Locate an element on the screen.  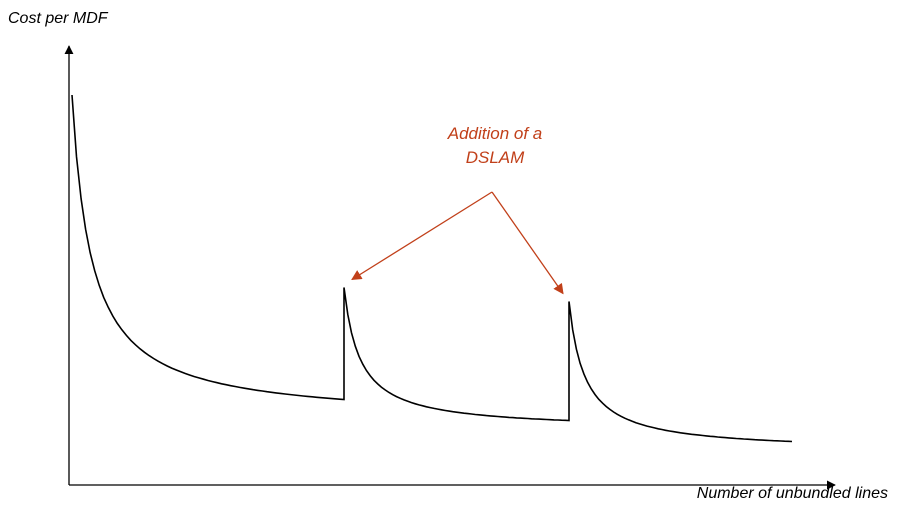
annotation-line-2: DSLAM is located at coordinates (495, 157).